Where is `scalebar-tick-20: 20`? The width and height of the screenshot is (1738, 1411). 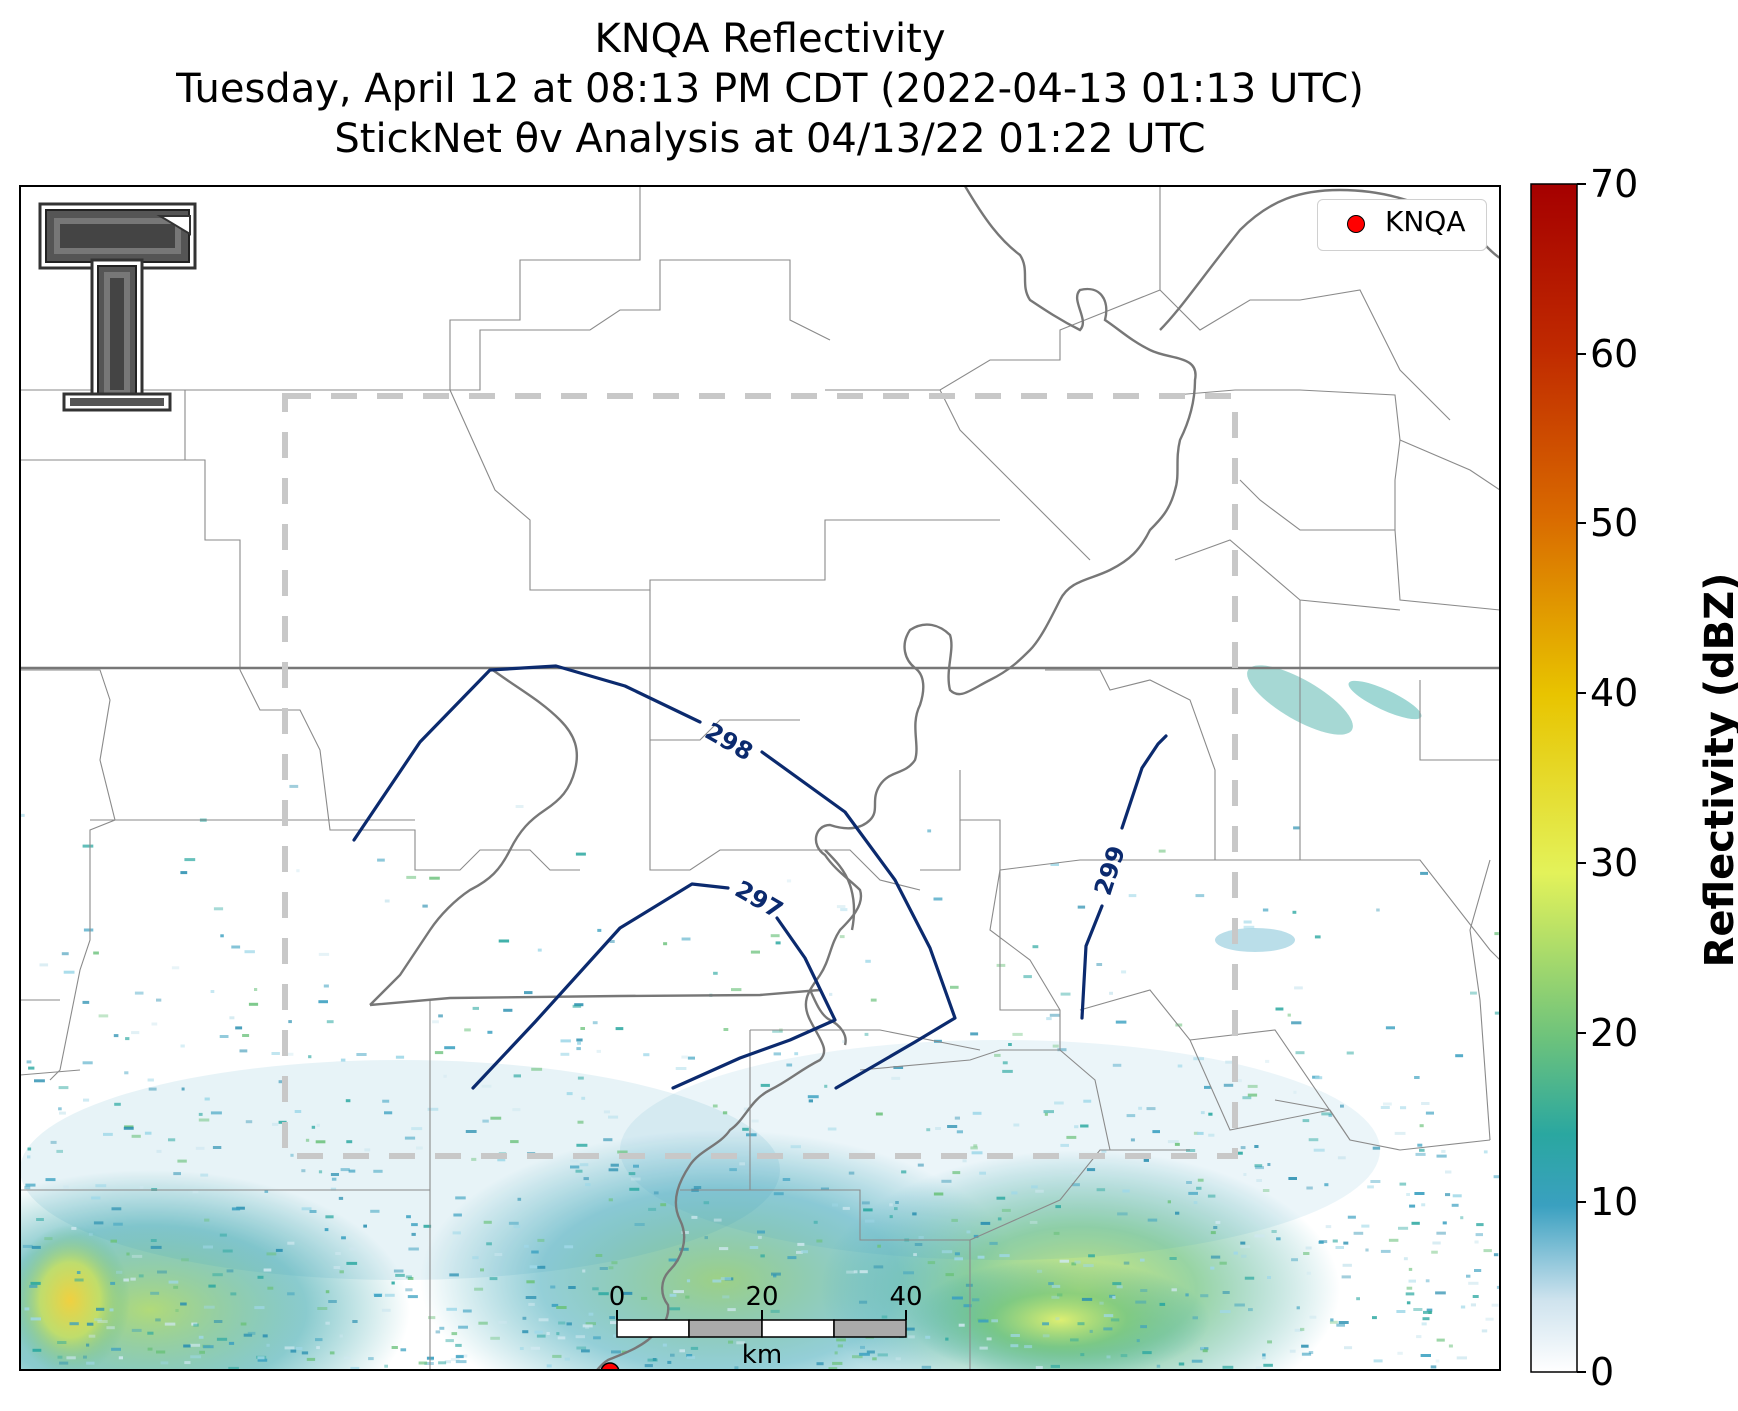 scalebar-tick-20: 20 is located at coordinates (762, 1297).